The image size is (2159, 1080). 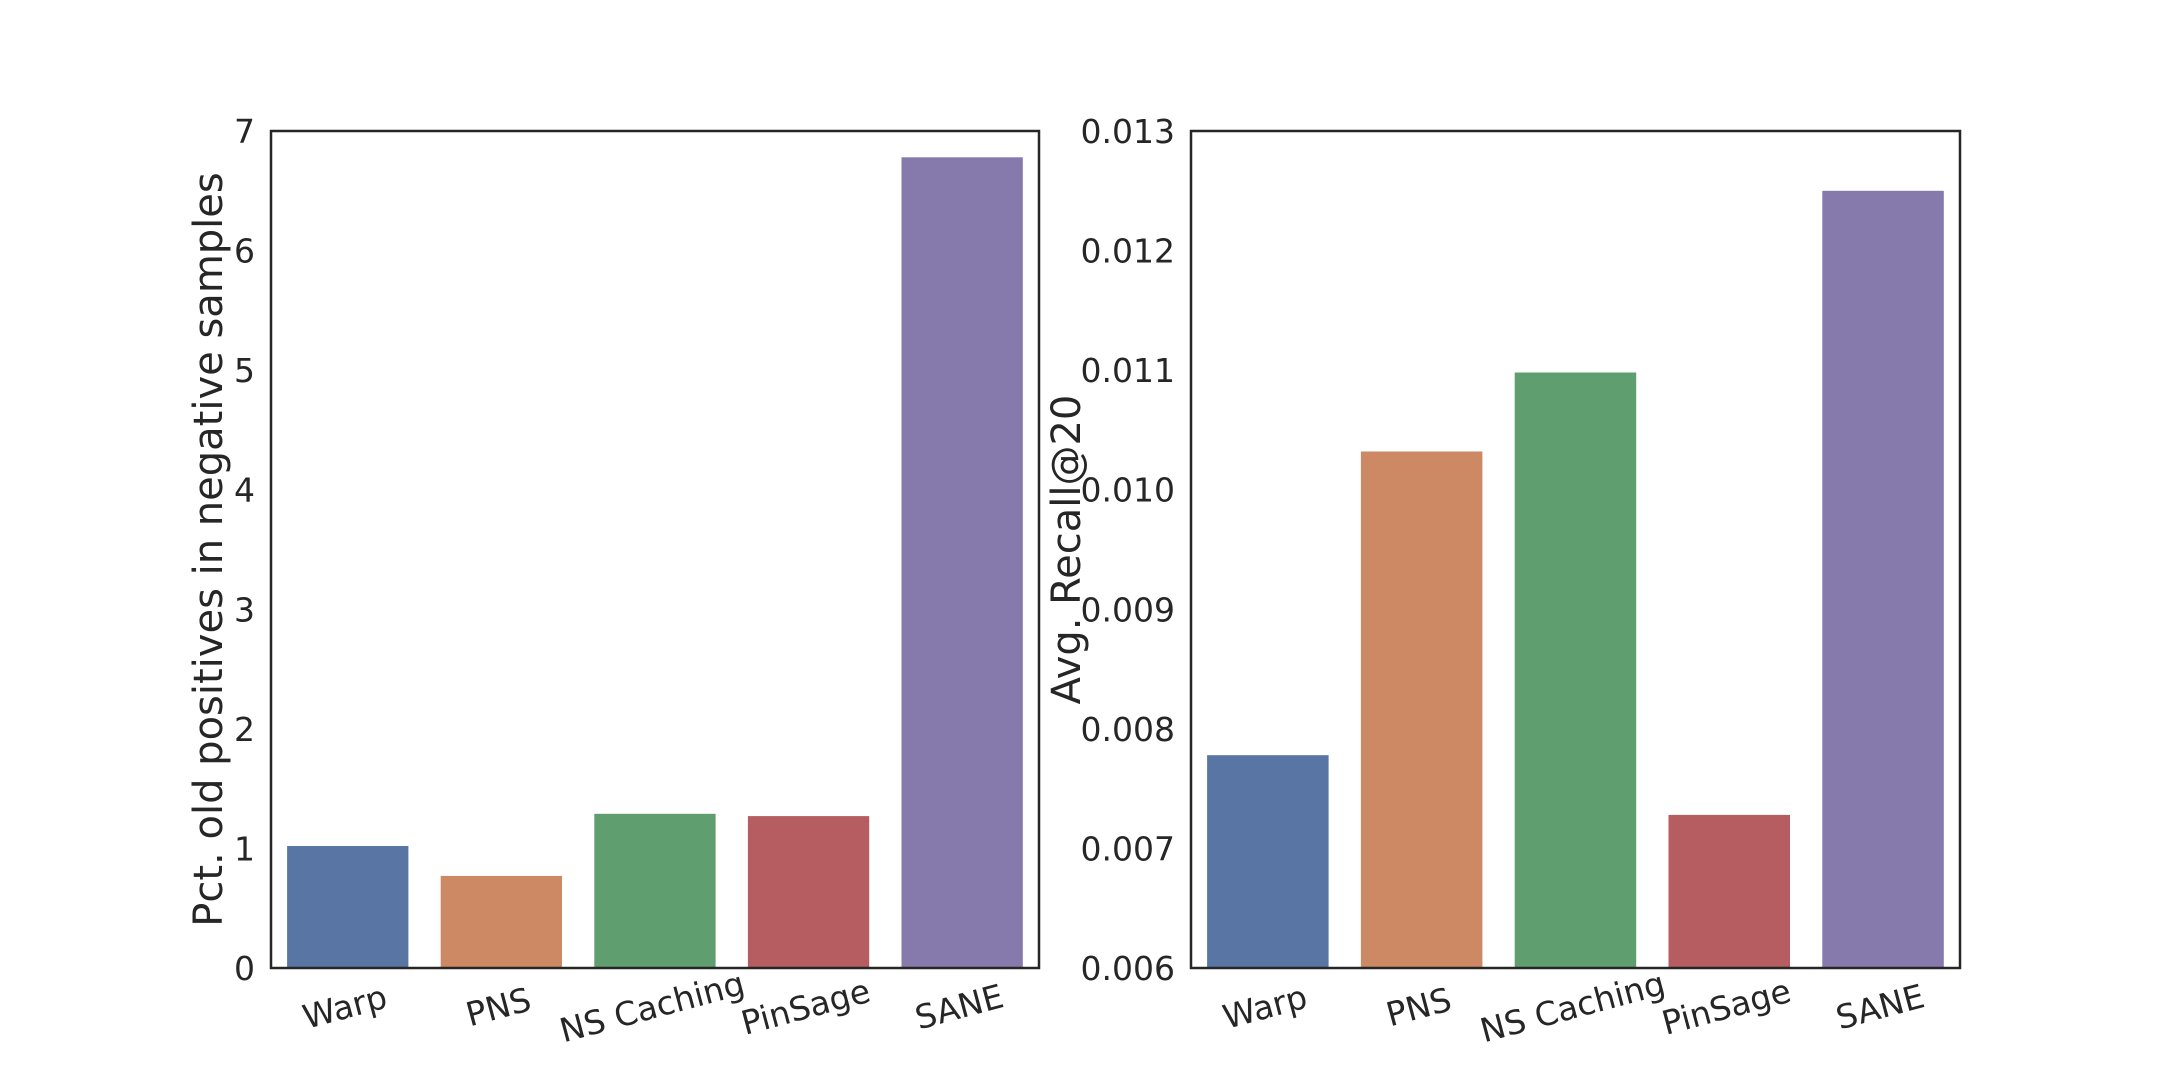 What do you see at coordinates (244, 251) in the screenshot?
I see `y-tick-label: 6` at bounding box center [244, 251].